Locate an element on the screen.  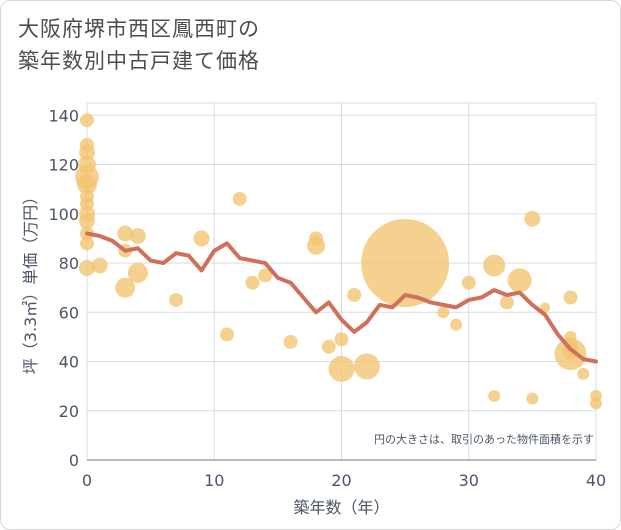
y-tick-label: 80 is located at coordinates (69, 263).